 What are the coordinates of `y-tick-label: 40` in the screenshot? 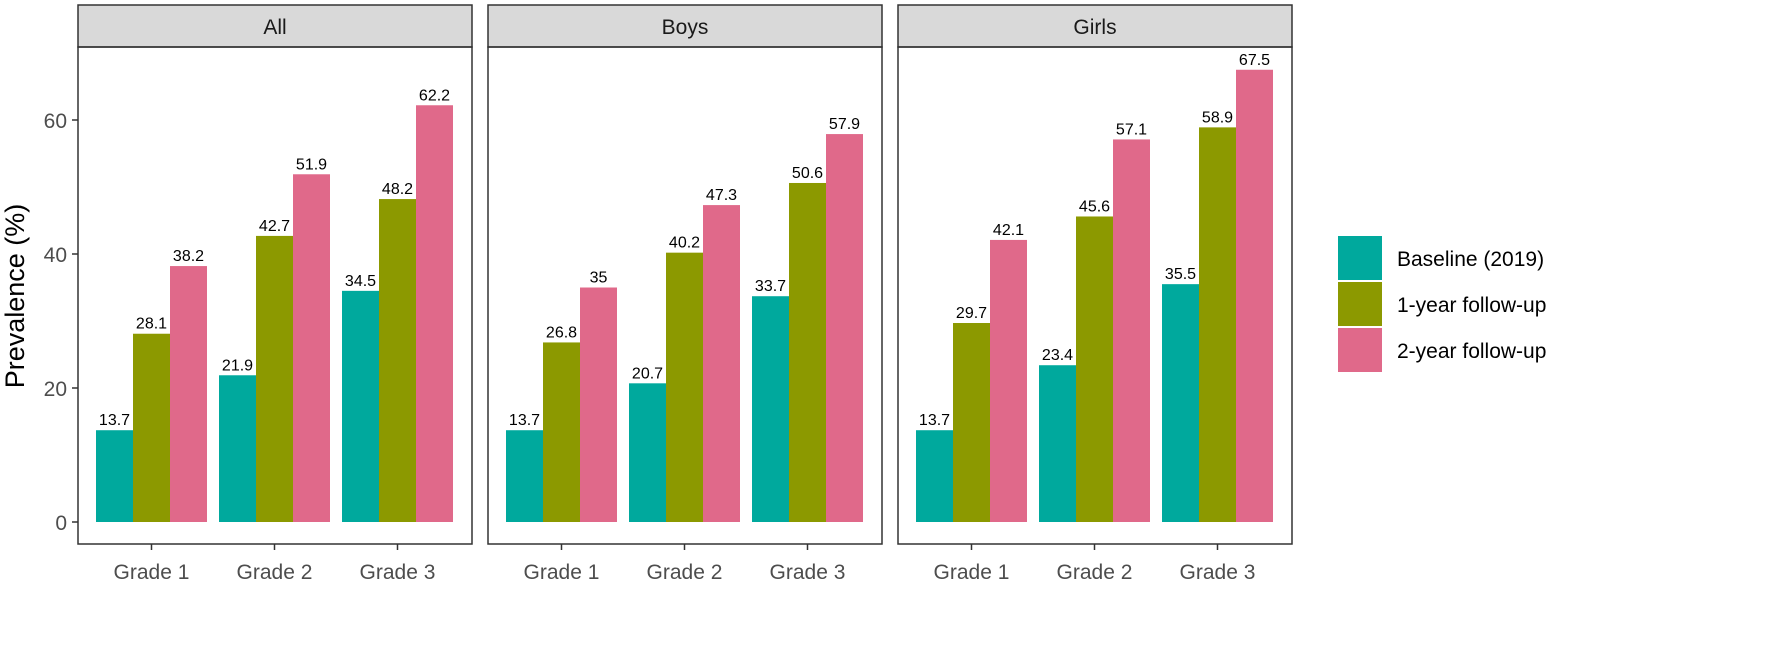 It's located at (55, 255).